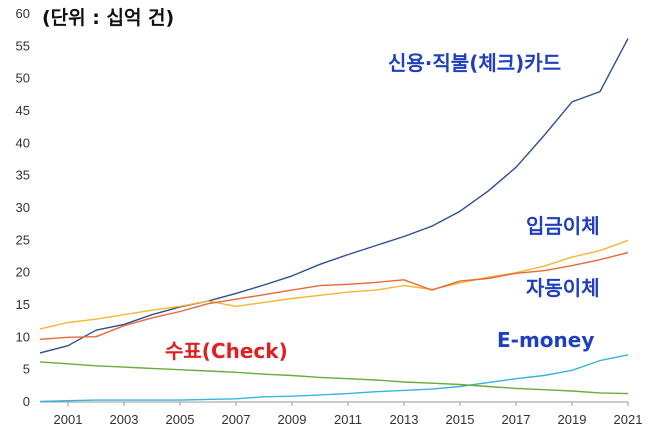  I want to click on x-tick-label: 2017, so click(516, 419).